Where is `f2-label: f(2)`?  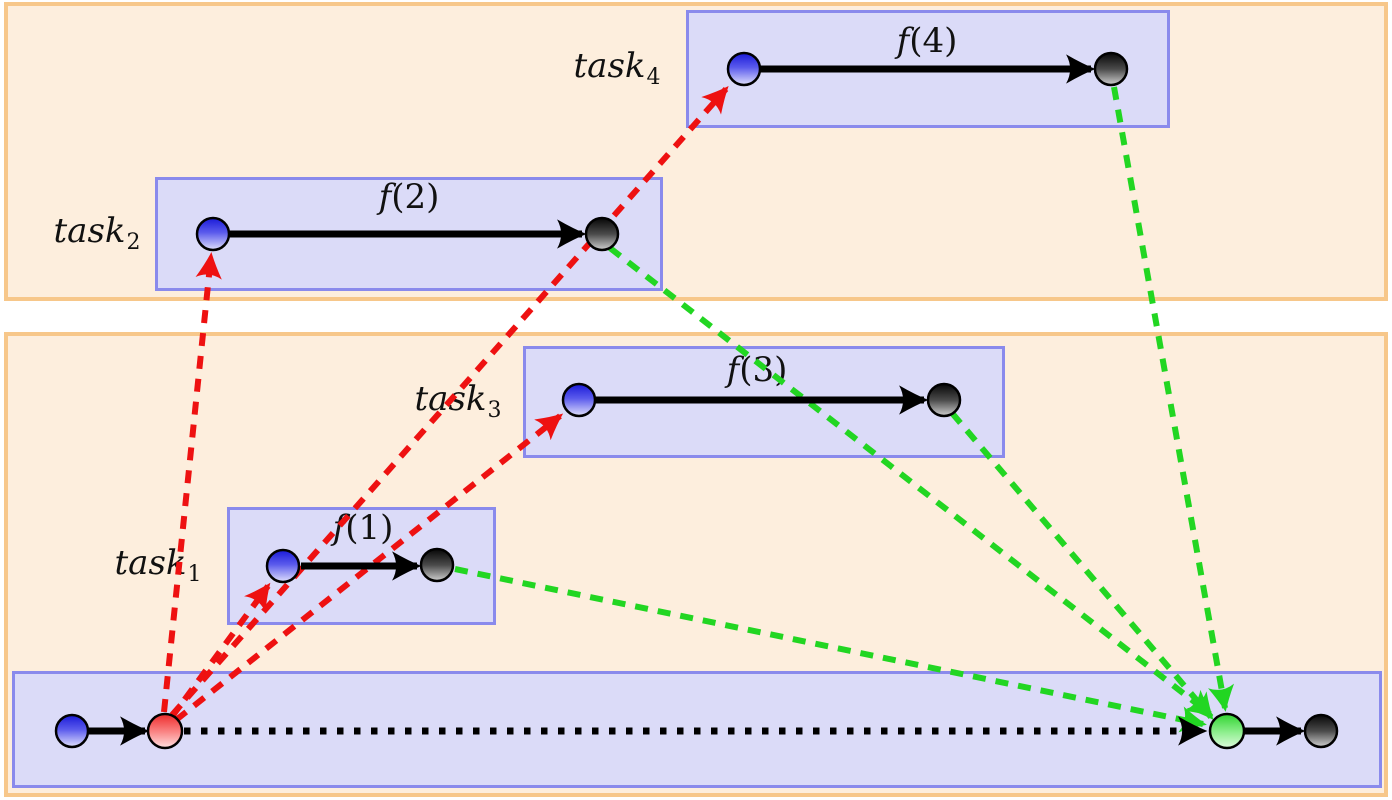 f2-label: f(2) is located at coordinates (409, 197).